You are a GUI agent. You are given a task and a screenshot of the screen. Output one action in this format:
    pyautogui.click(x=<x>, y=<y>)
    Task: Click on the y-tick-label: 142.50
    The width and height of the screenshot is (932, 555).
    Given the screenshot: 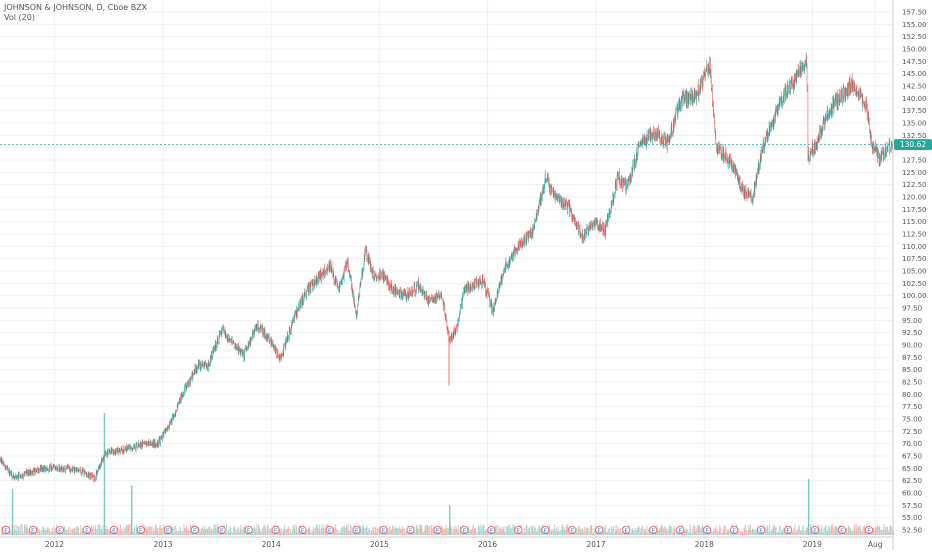 What is the action you would take?
    pyautogui.click(x=914, y=87)
    